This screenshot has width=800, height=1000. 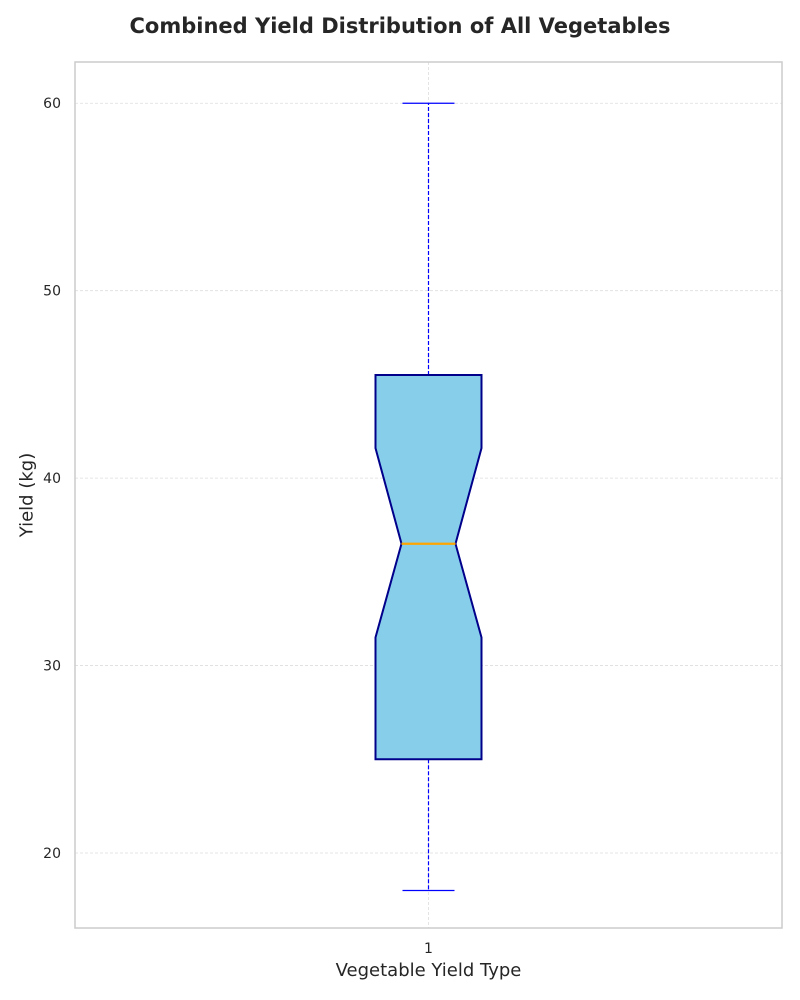 I want to click on y-tick-label: 60, so click(x=52, y=104).